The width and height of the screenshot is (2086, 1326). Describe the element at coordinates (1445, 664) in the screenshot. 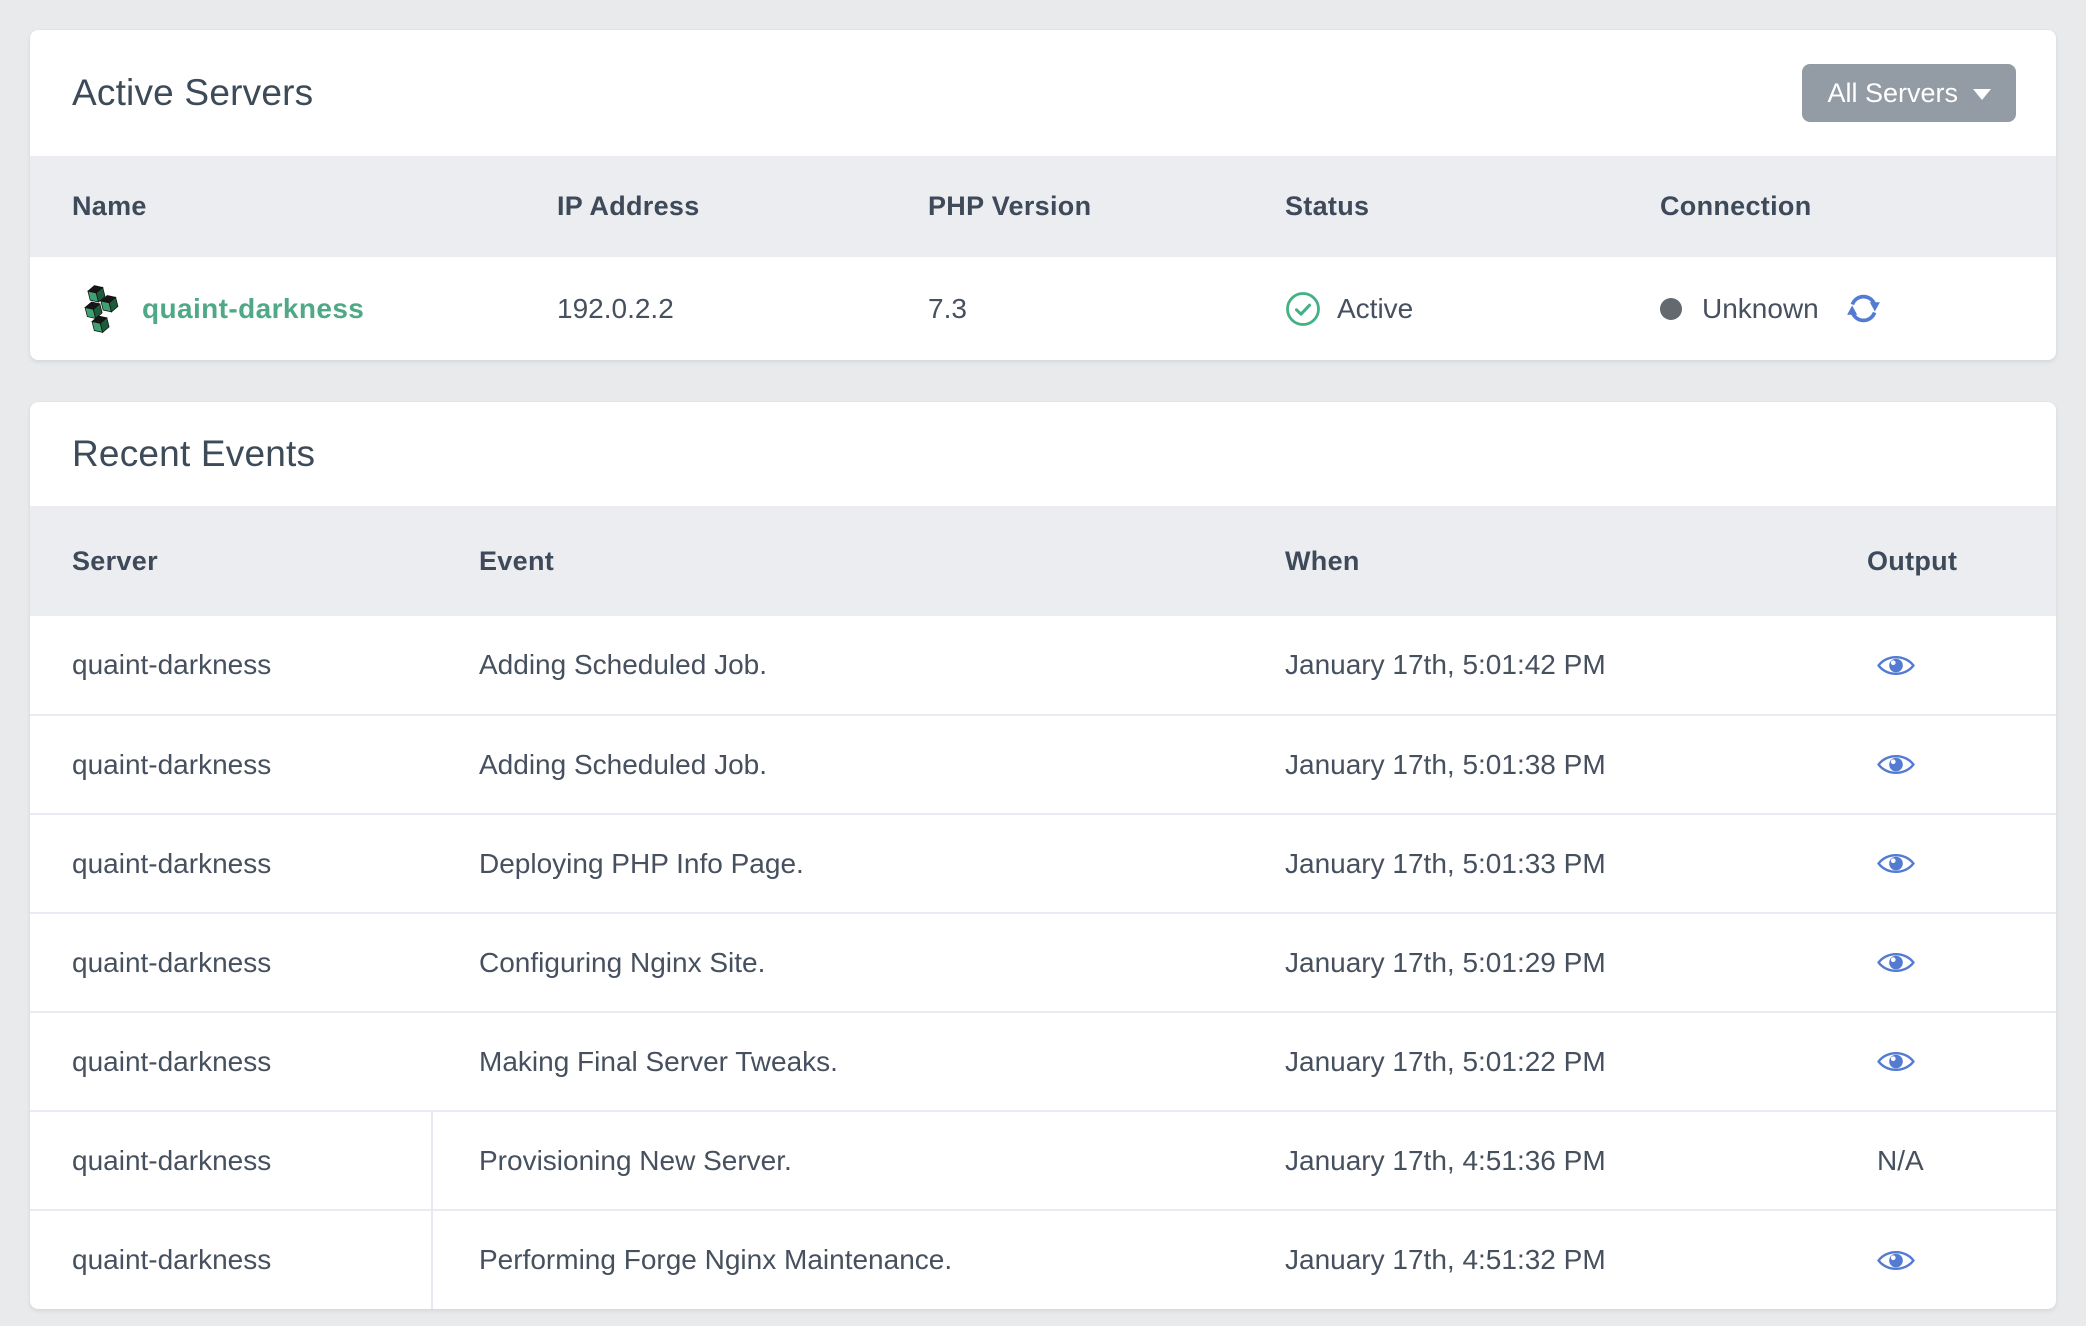

I see `event-timestamp: January 17th, 5:01:42 PM` at that location.